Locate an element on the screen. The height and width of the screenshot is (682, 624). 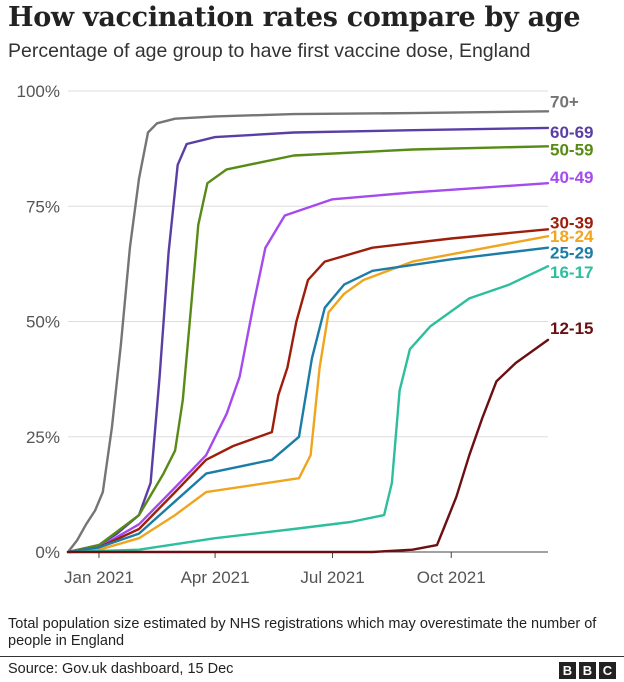
series-label: 25-29 is located at coordinates (571, 253).